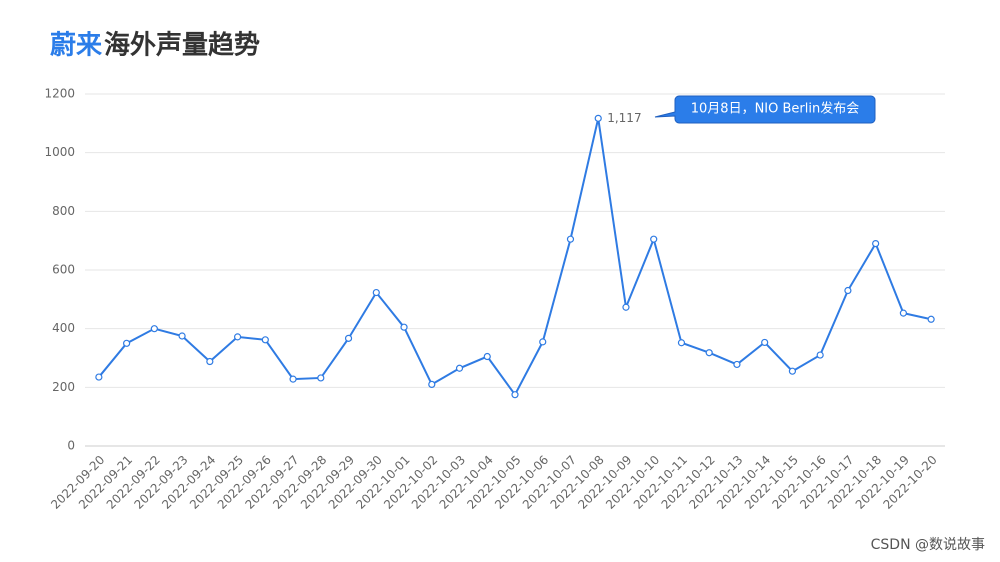  Describe the element at coordinates (63, 387) in the screenshot. I see `y-tick-label: 200` at that location.